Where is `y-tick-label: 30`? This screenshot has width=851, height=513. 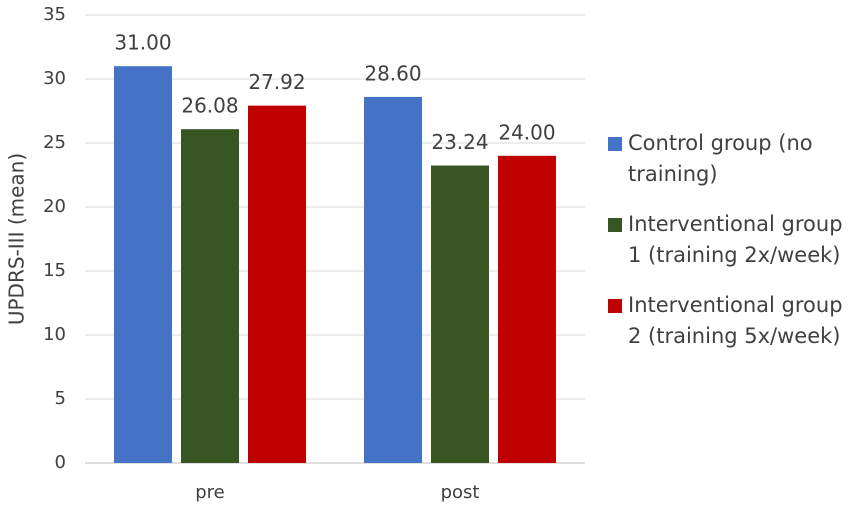 y-tick-label: 30 is located at coordinates (54, 78).